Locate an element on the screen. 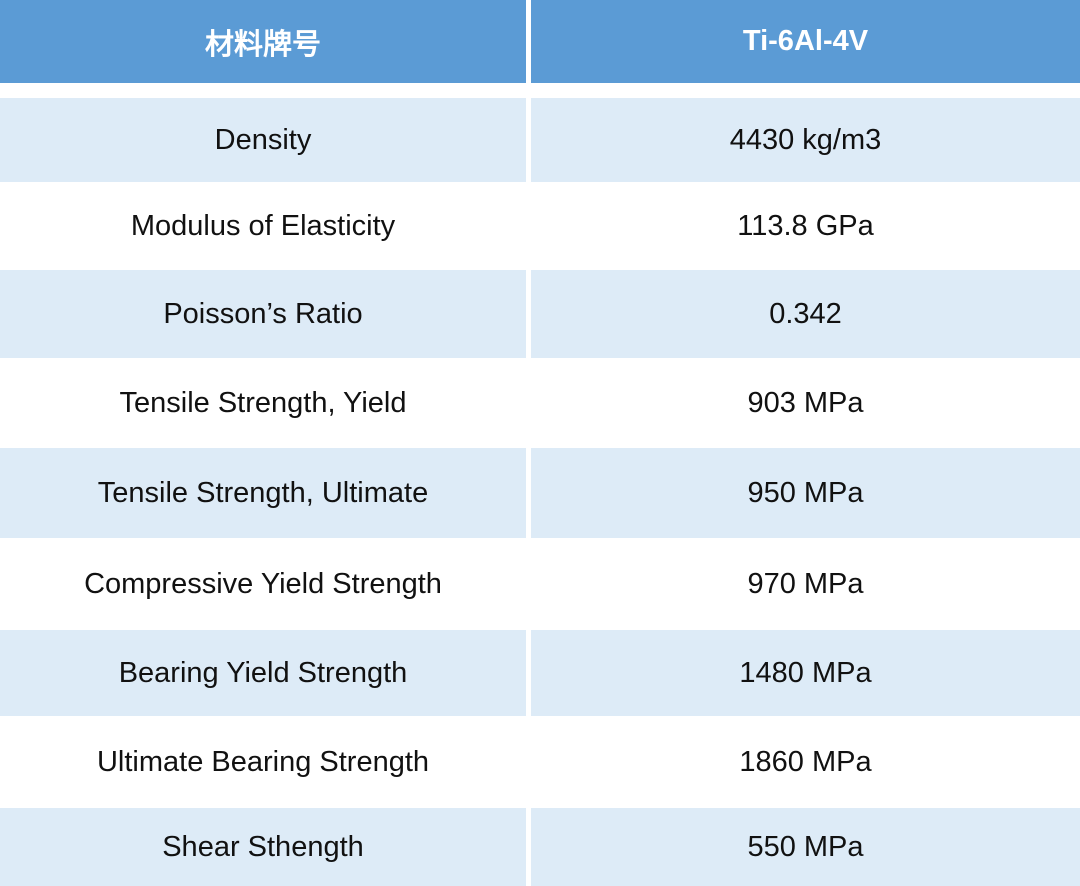 This screenshot has height=886, width=1080. table-row: Tensile Strength, Yield 903 MPa is located at coordinates (540, 403).